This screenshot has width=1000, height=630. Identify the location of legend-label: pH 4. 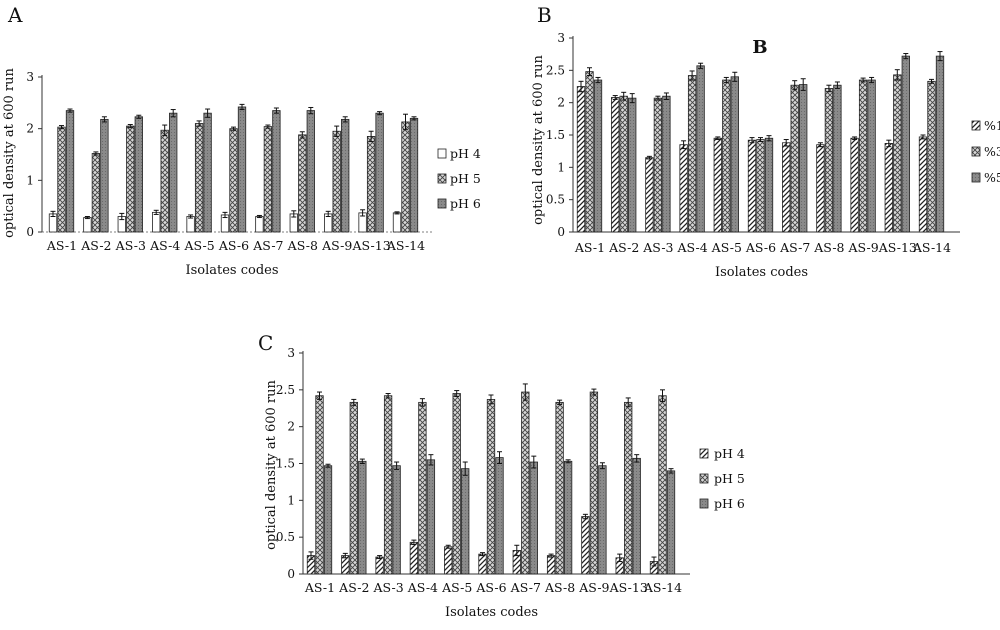
(729, 453).